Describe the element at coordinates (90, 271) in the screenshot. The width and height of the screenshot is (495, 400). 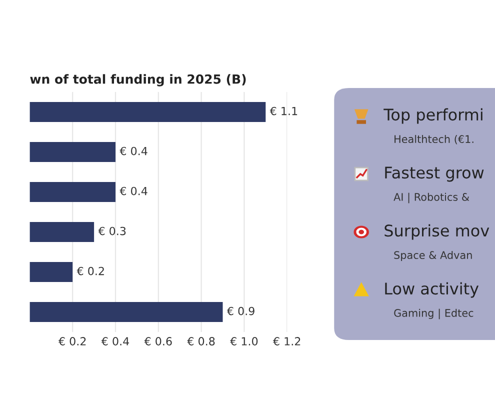
I see `data-label: € 0.2` at that location.